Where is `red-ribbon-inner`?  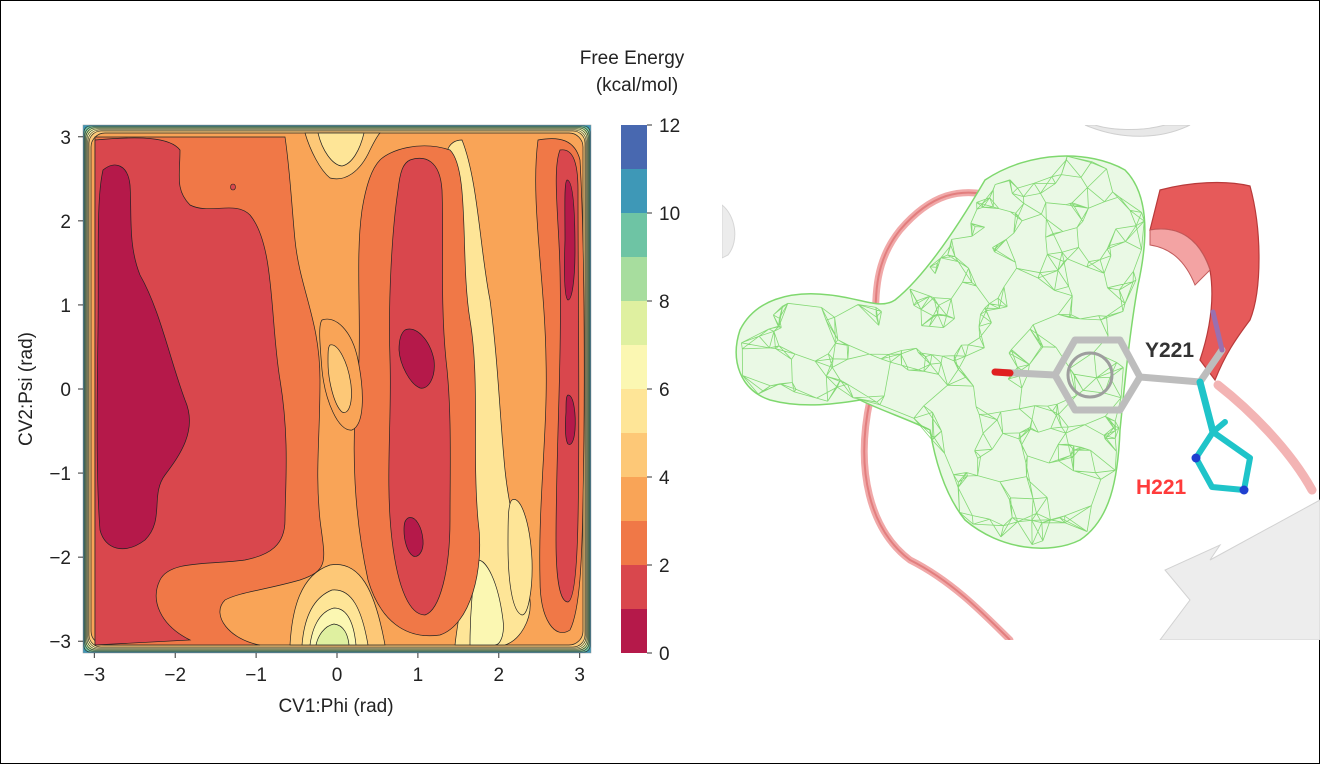
red-ribbon-inner is located at coordinates (1180, 257).